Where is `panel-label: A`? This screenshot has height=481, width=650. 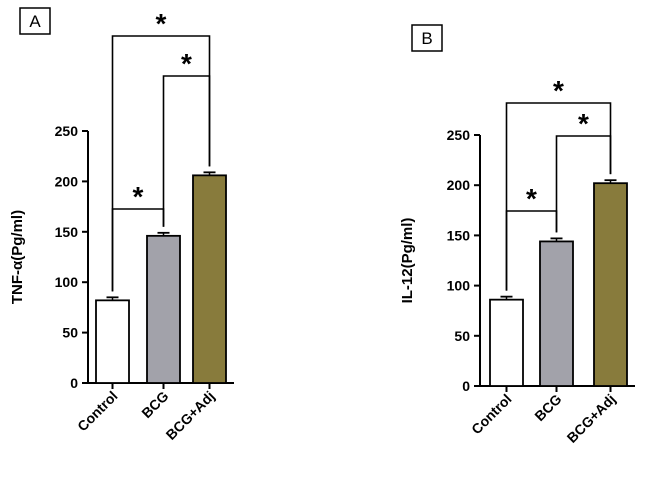 panel-label: A is located at coordinates (35, 21).